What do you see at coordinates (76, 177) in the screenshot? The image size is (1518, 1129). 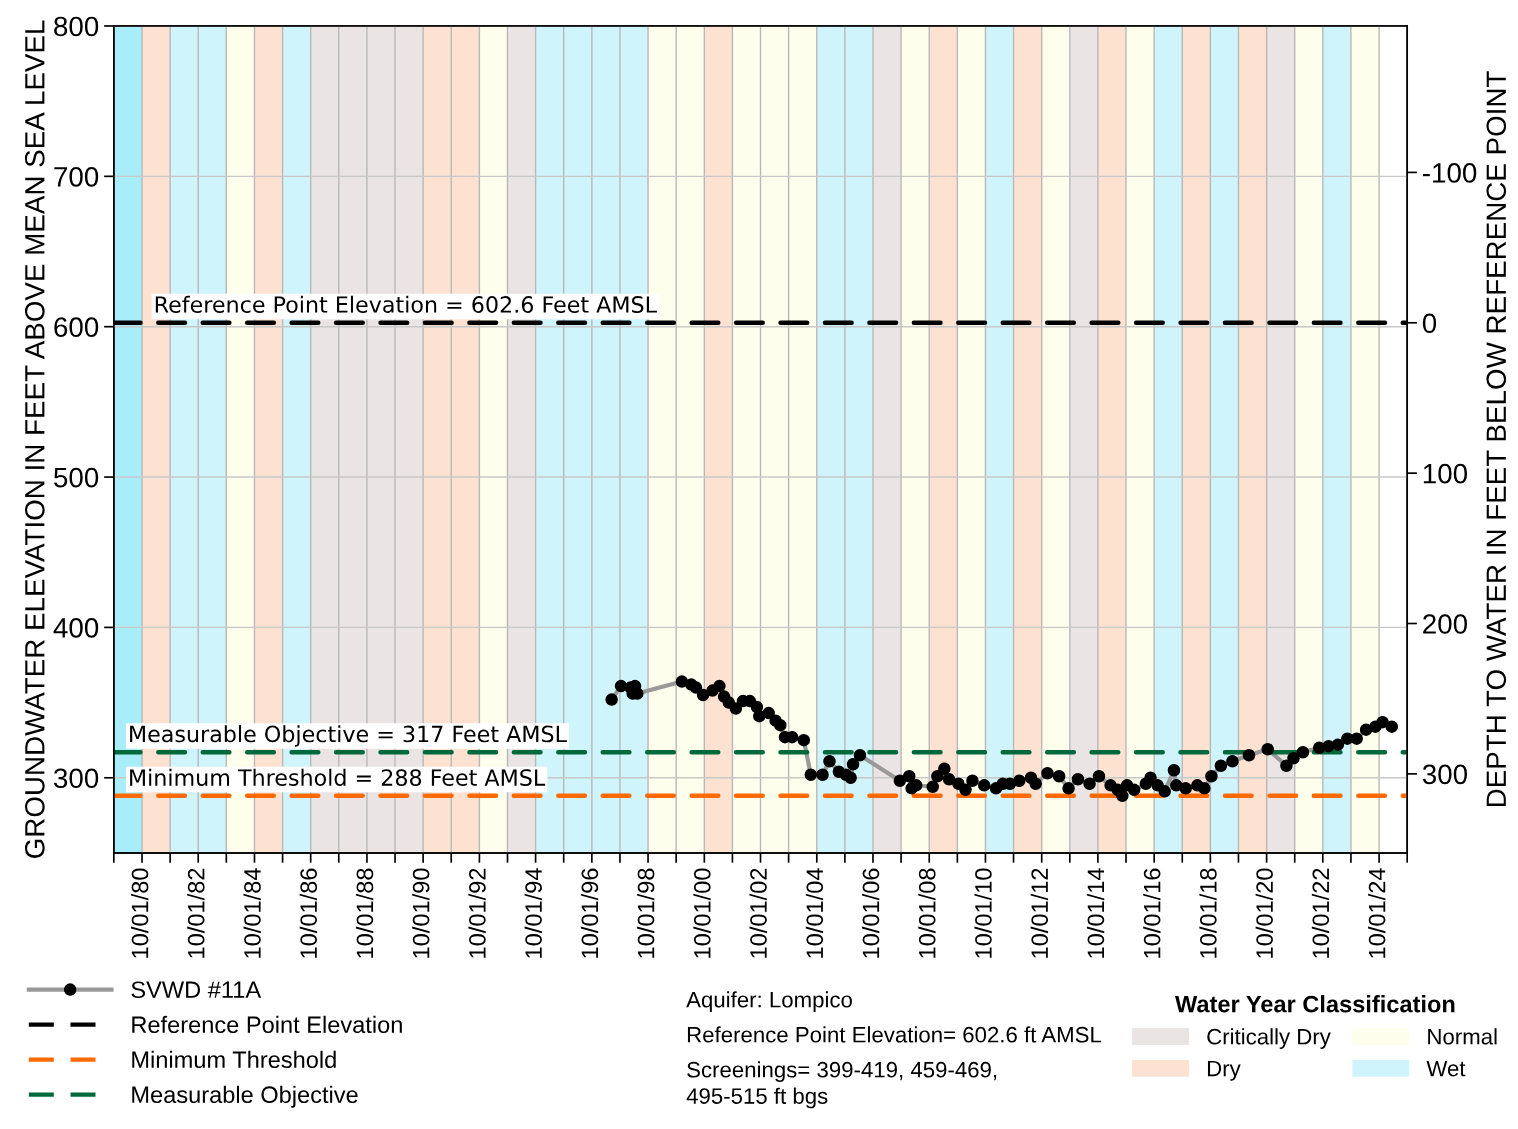 I see `y-tick-label: 700` at bounding box center [76, 177].